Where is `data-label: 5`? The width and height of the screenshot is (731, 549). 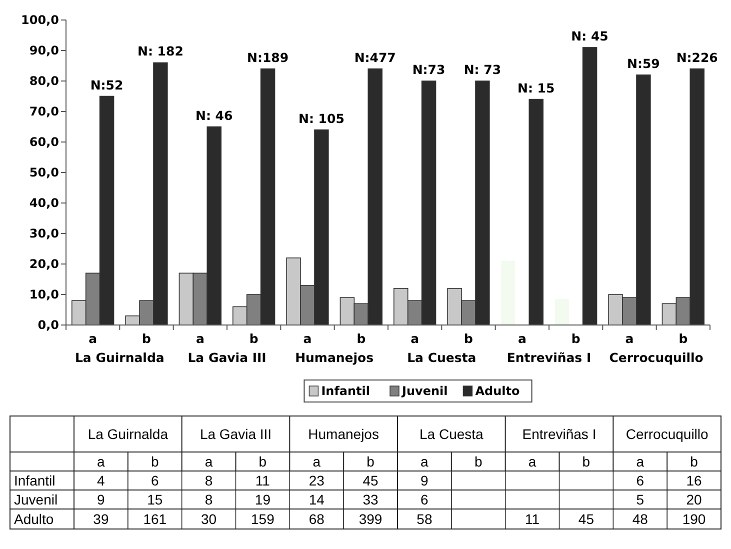 data-label: 5 is located at coordinates (640, 499).